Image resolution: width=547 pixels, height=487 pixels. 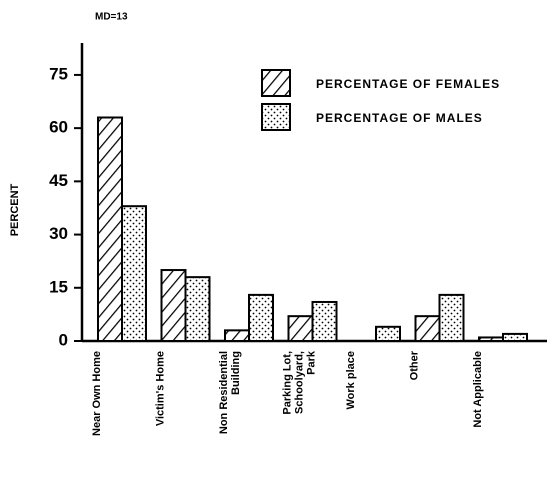 I want to click on x-tick-label-line: Schoolyard,, so click(x=300, y=382).